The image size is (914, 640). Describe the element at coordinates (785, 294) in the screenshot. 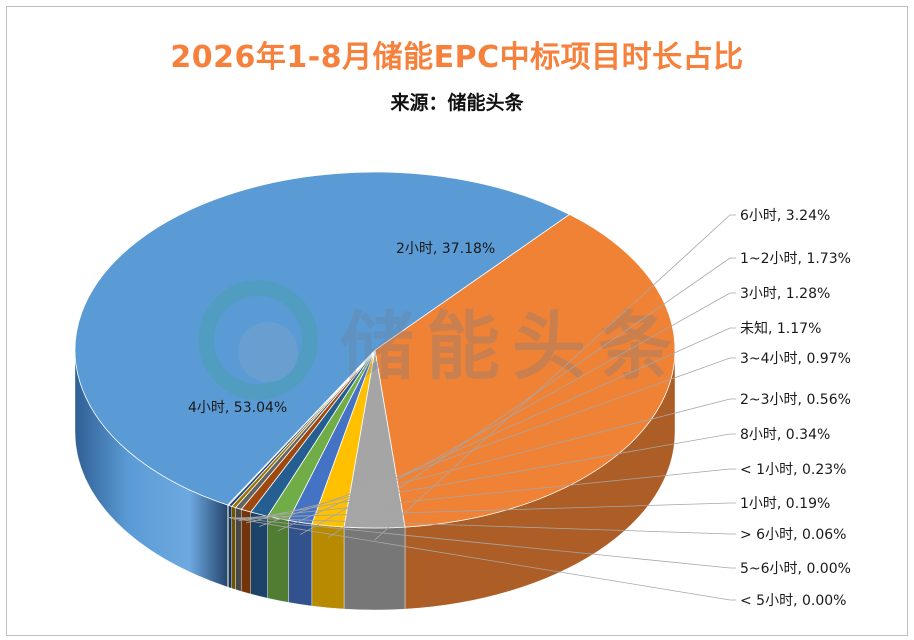

I see `slice-label-3: 3小时, 1.28%` at that location.